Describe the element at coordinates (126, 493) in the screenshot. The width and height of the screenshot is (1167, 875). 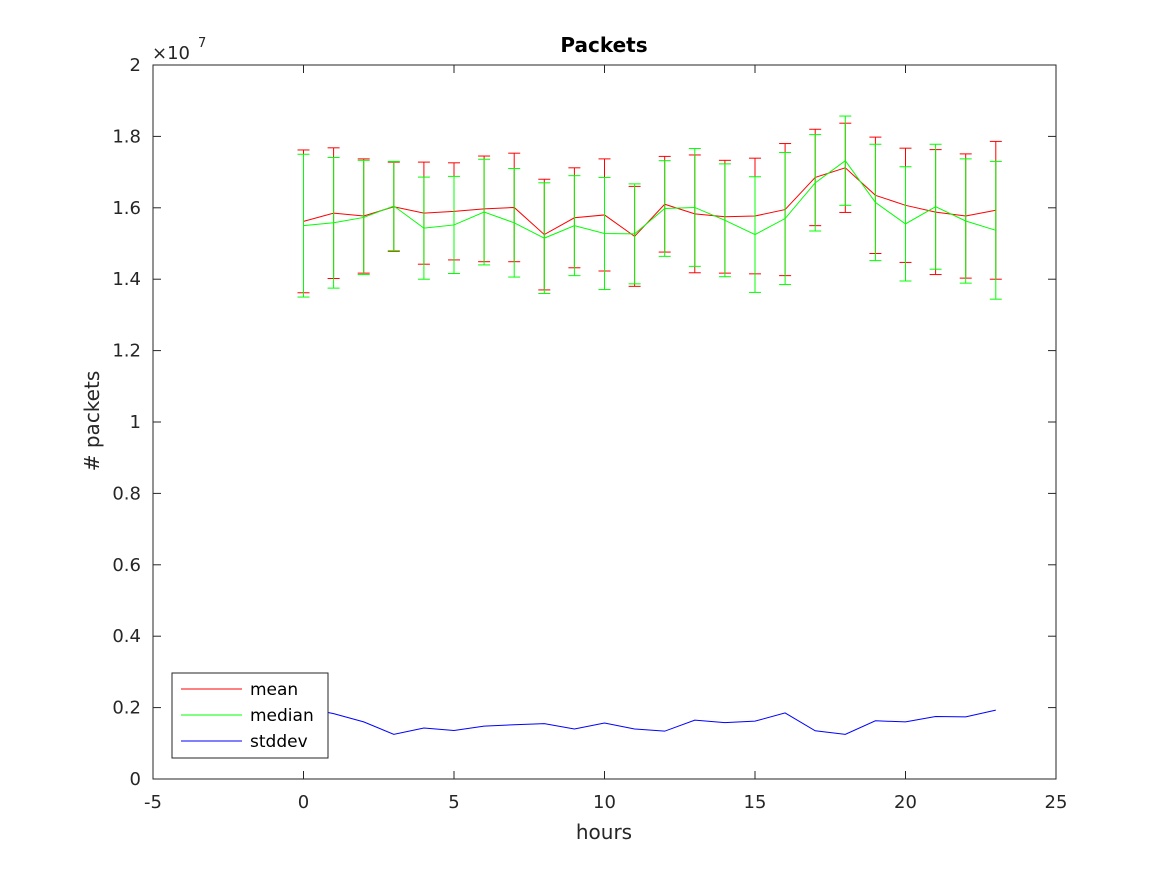
I see `y-tick-label: 0.8` at that location.